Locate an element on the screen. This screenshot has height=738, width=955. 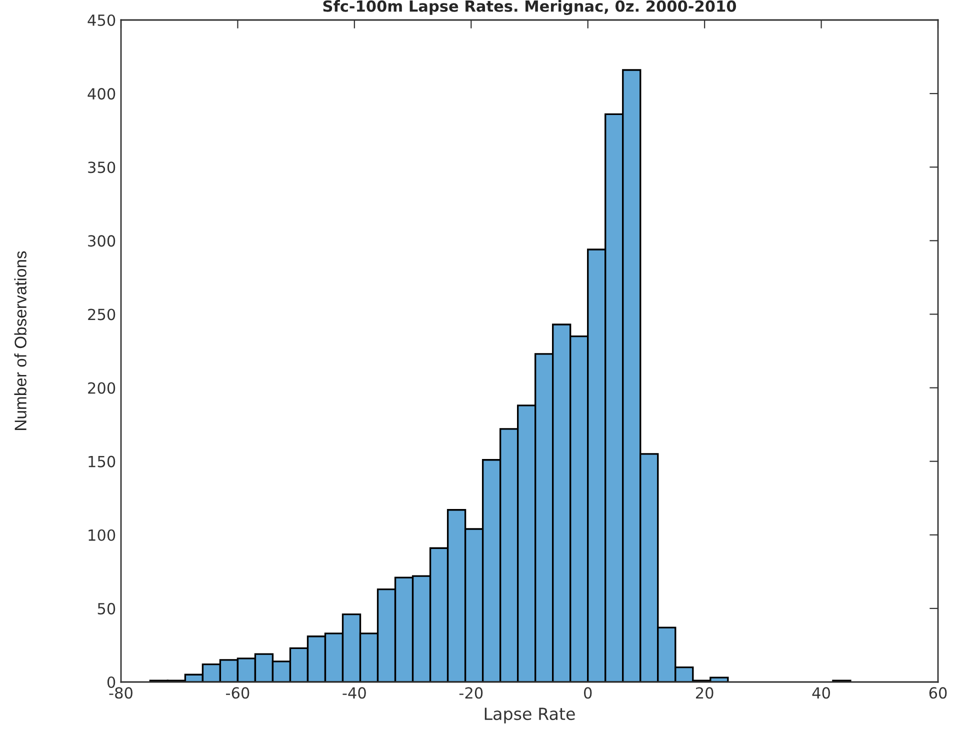
y-tick-label: 350 is located at coordinates (102, 168).